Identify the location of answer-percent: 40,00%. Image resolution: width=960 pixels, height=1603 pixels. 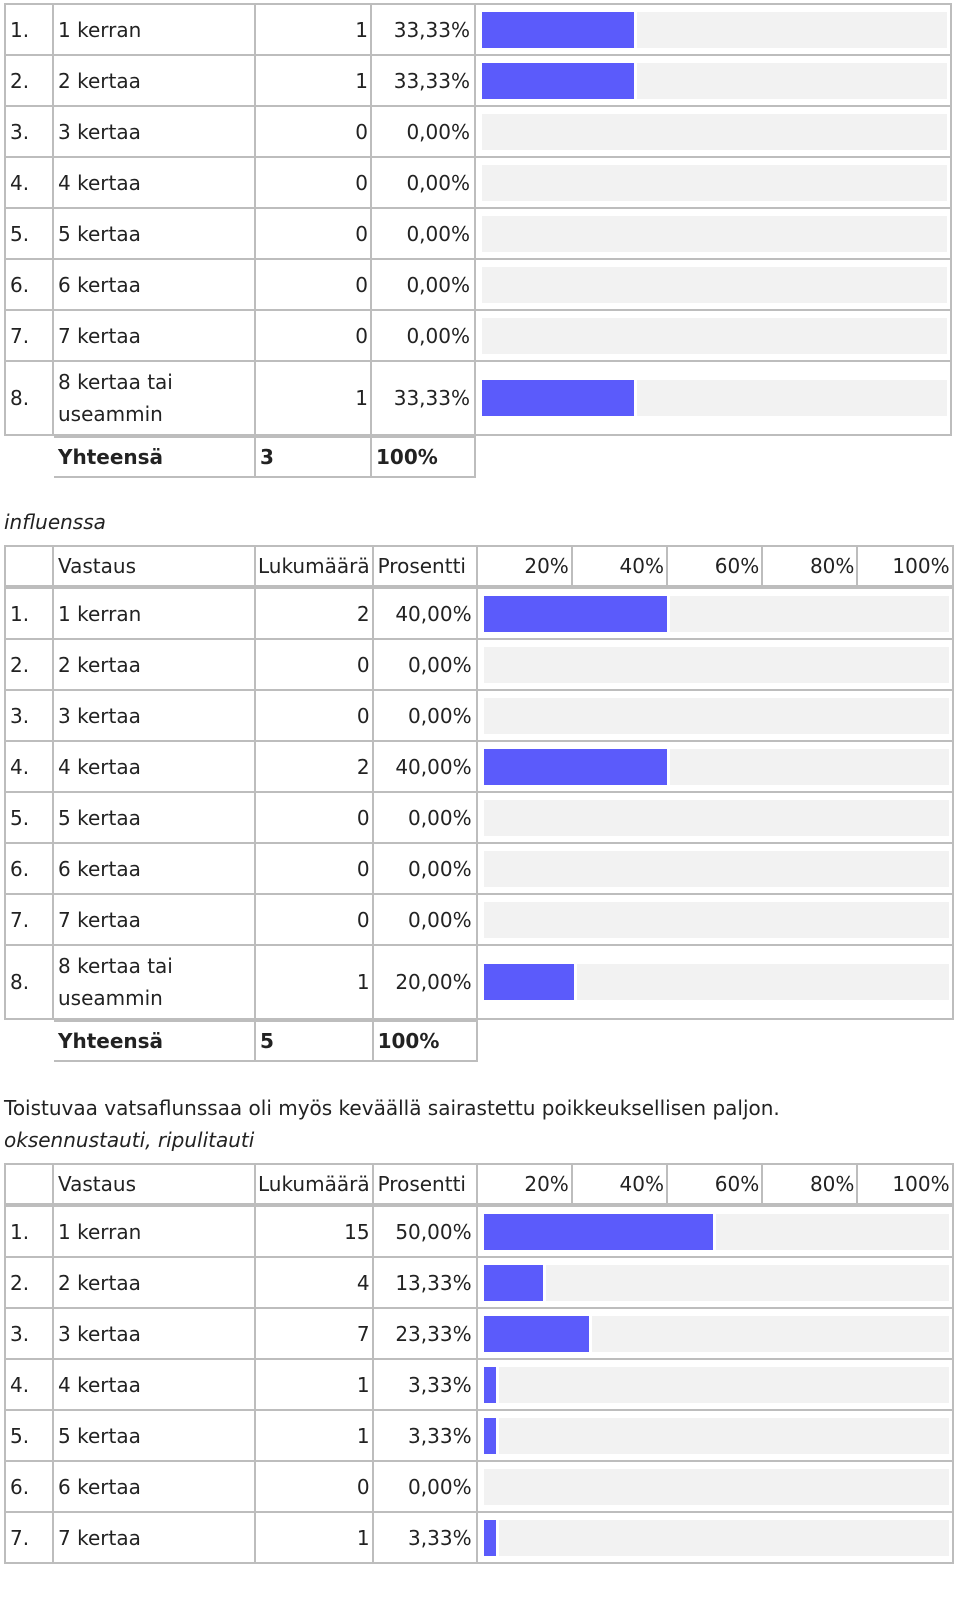
(425, 767).